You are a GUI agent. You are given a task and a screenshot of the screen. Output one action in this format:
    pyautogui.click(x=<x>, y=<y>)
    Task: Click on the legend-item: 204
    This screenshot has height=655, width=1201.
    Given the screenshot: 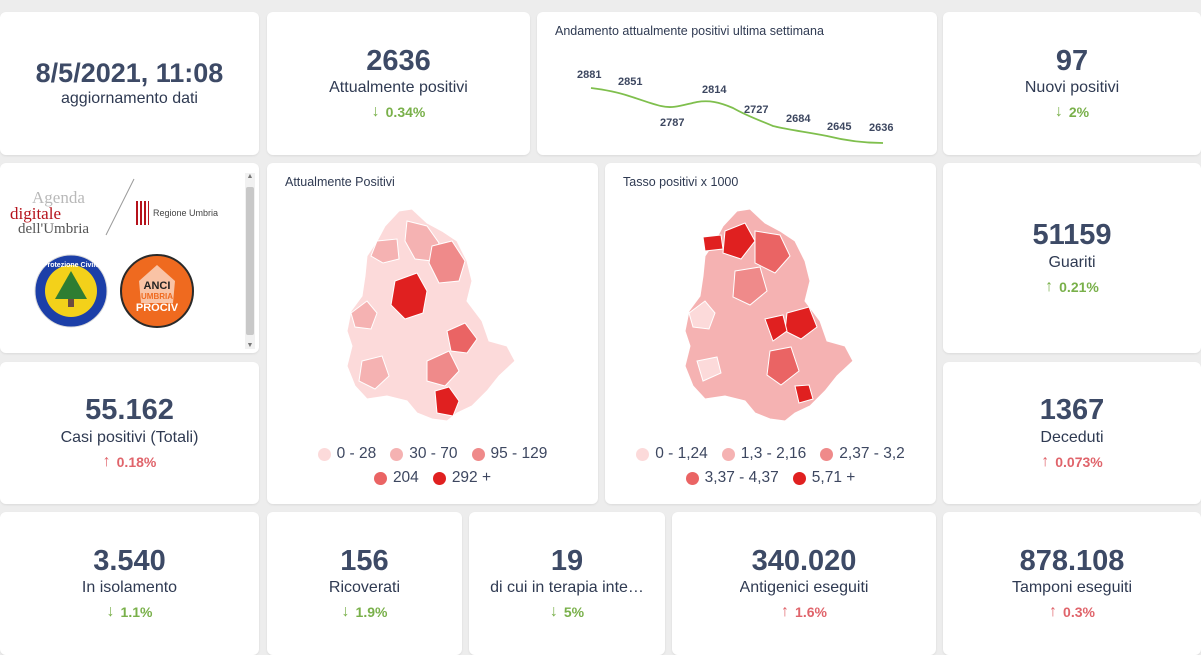 What is the action you would take?
    pyautogui.click(x=396, y=478)
    